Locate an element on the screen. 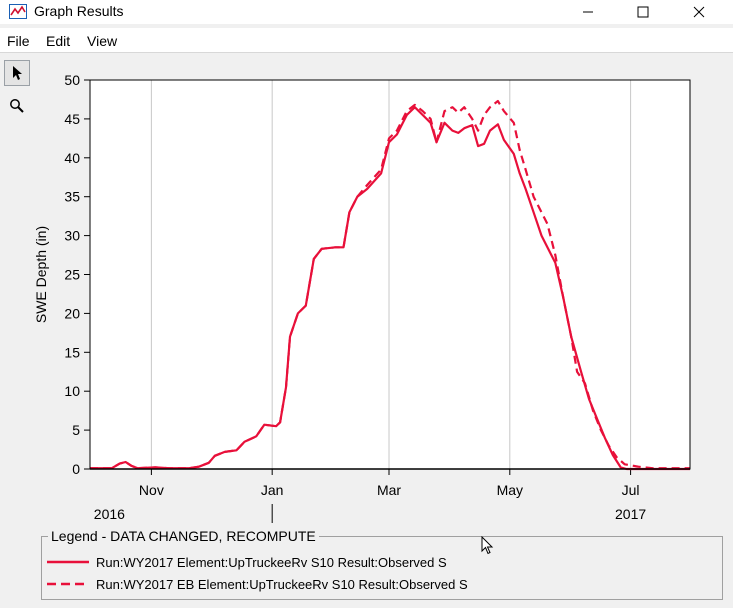 The width and height of the screenshot is (733, 608). close-button is located at coordinates (699, 12).